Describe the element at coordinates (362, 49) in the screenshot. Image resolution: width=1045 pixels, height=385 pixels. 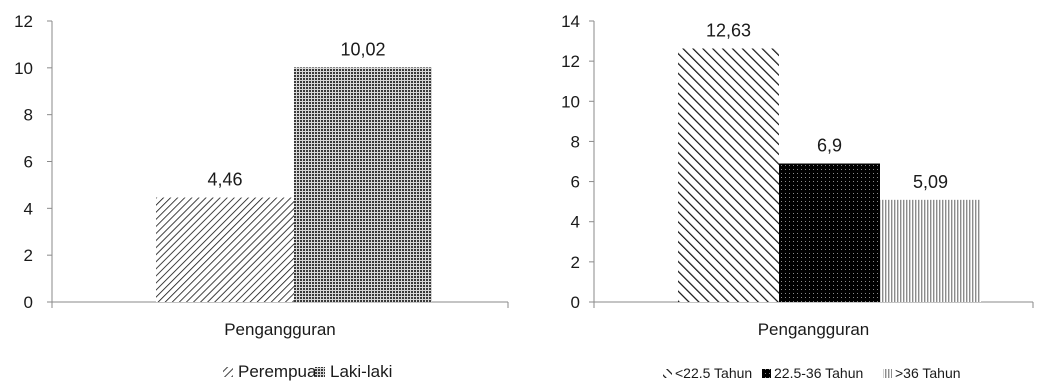
I see `bar-value-label: 10,02` at that location.